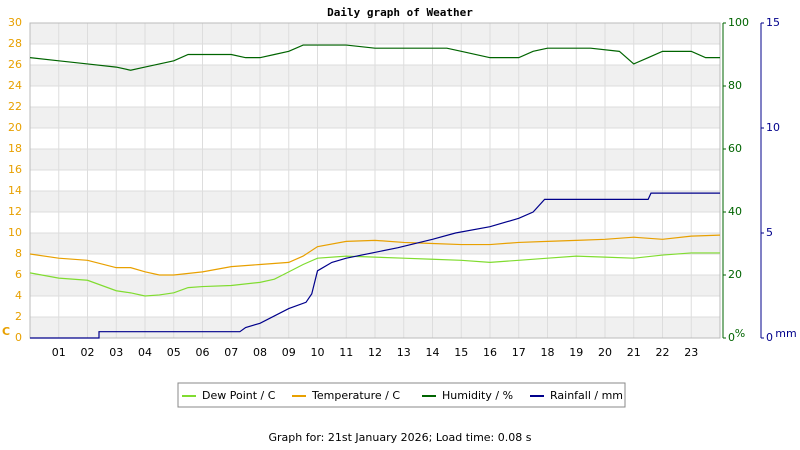 The height and width of the screenshot is (450, 800). What do you see at coordinates (404, 352) in the screenshot?
I see `x-tick-label: 13` at bounding box center [404, 352].